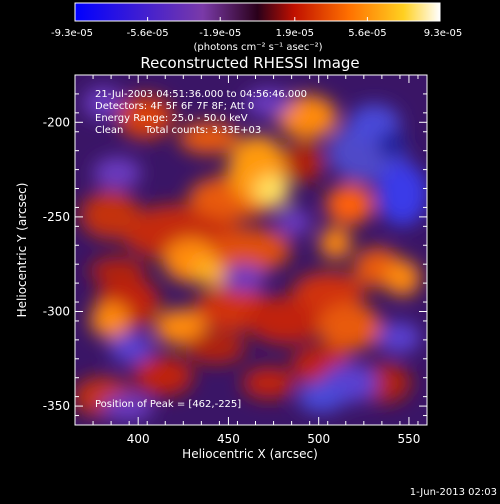 The height and width of the screenshot is (504, 500). What do you see at coordinates (56, 311) in the screenshot?
I see `y-tick-label: -300` at bounding box center [56, 311].